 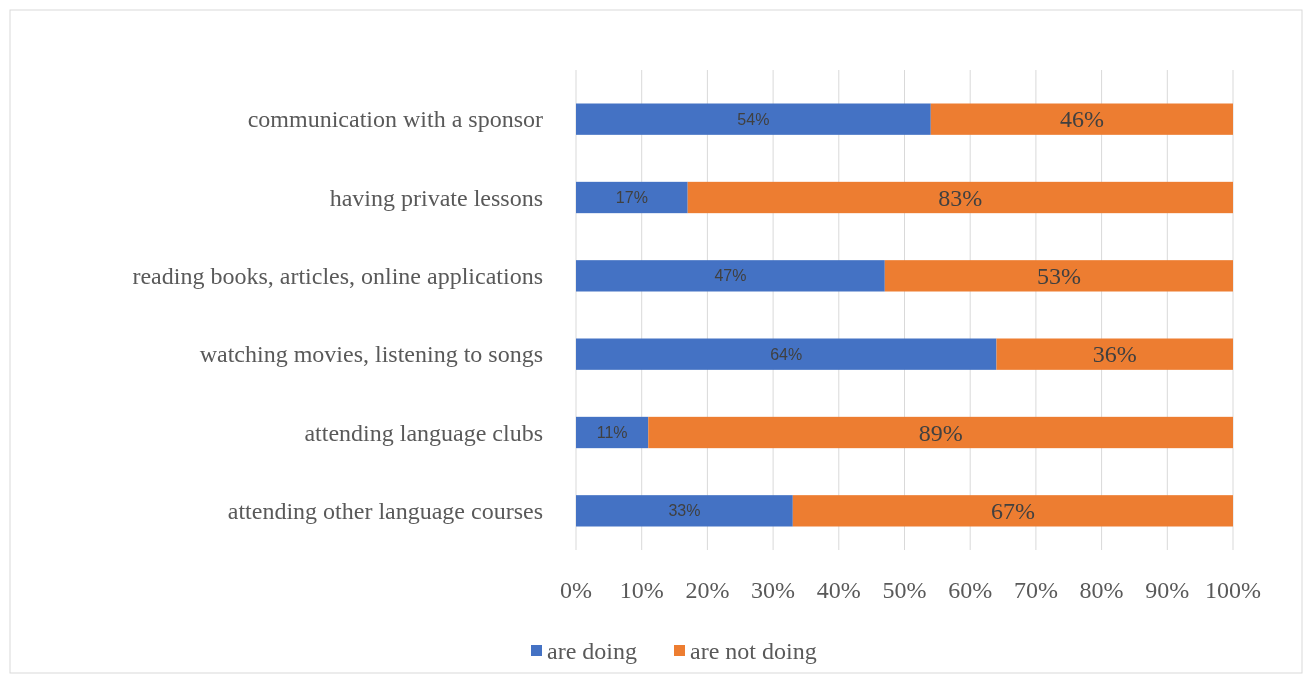 I want to click on data-label: 89%, so click(x=940, y=432).